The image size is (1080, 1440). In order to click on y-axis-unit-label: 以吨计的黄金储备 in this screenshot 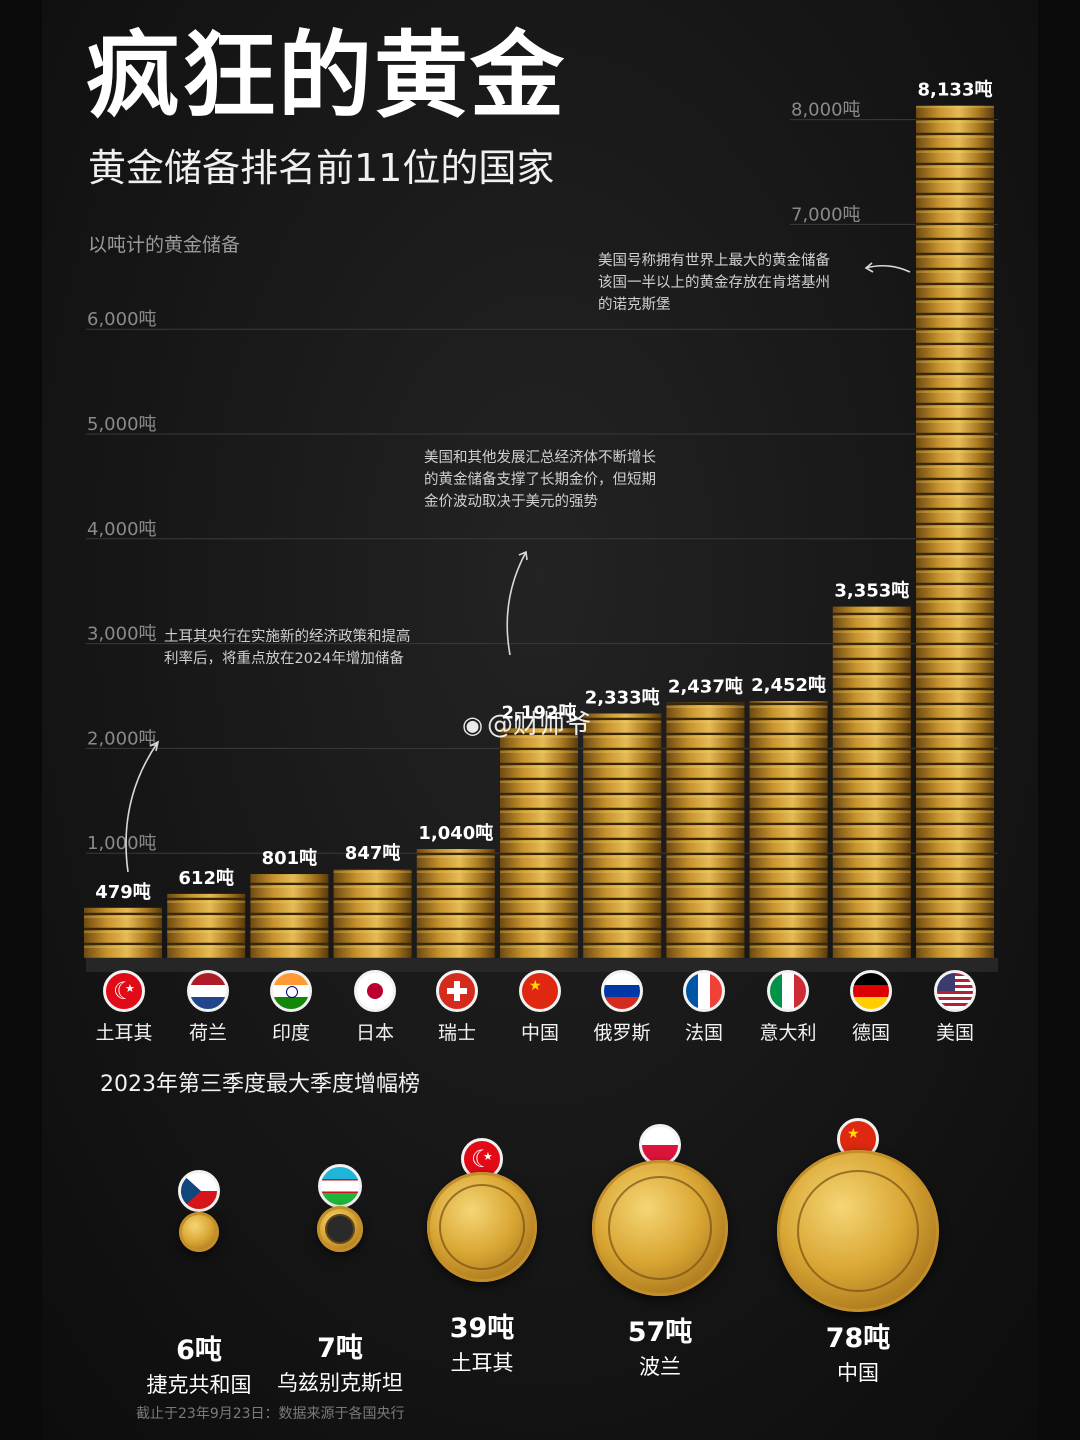, I will do `click(164, 245)`.